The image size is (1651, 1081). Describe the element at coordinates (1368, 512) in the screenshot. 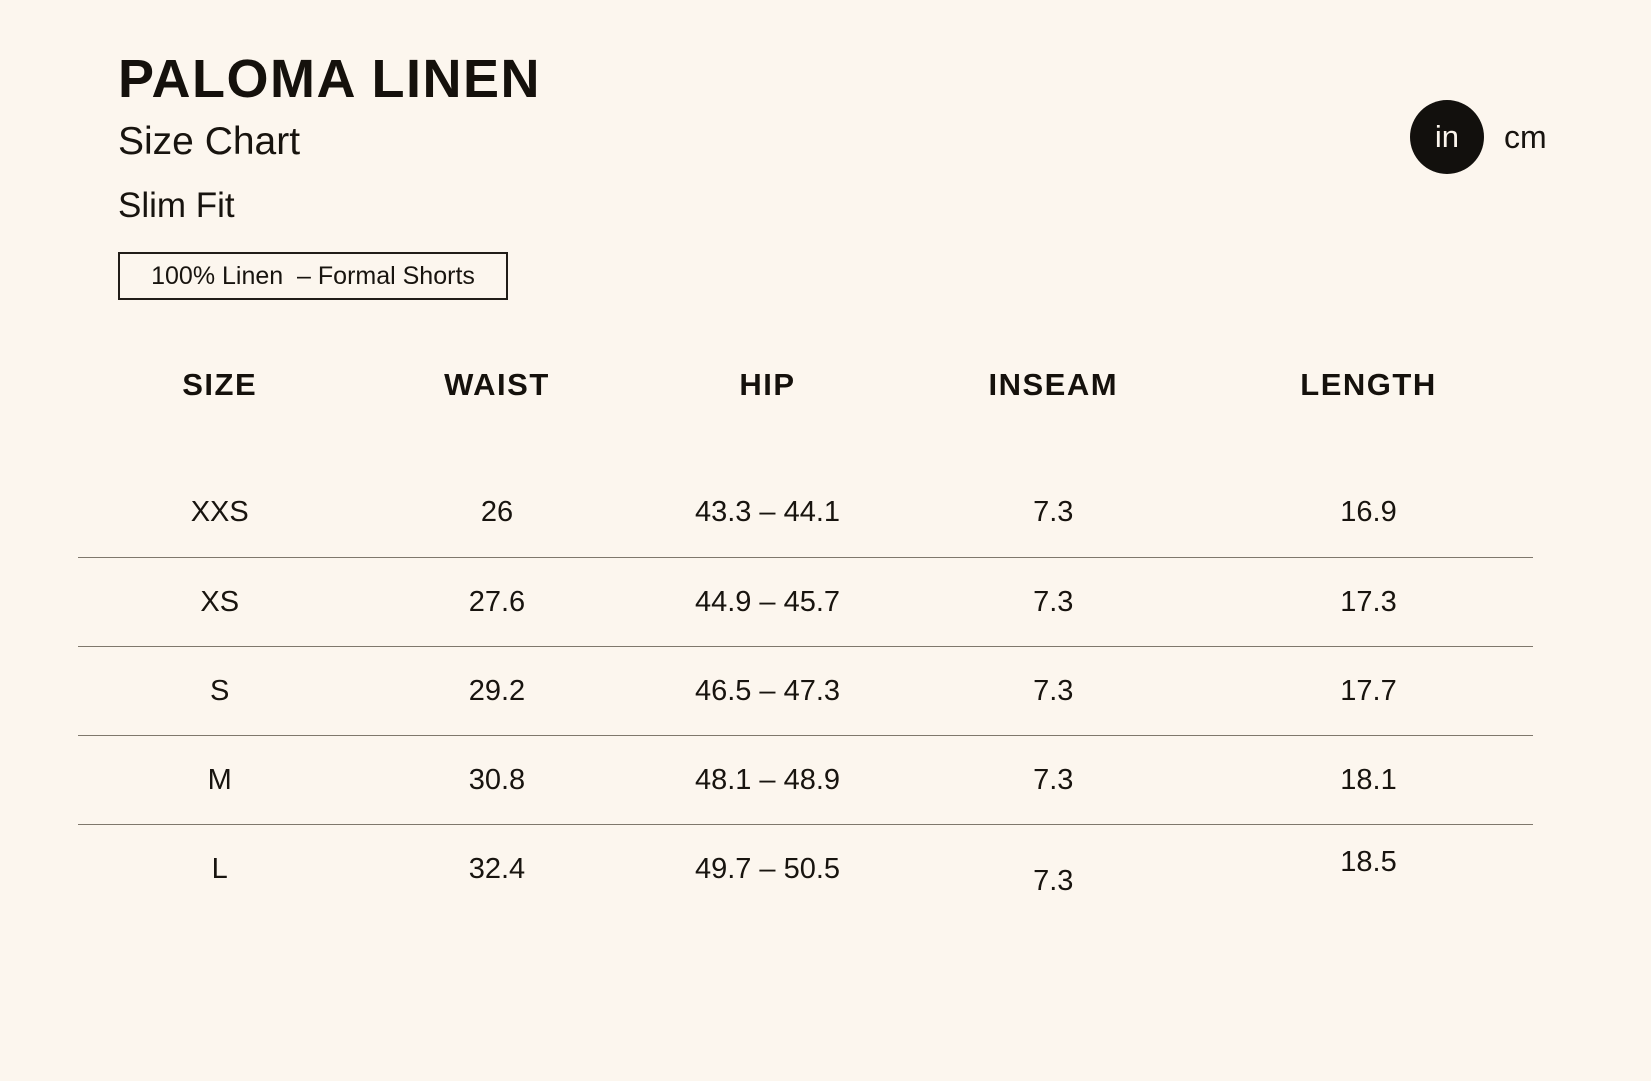

I see `length-value: 16.9` at that location.